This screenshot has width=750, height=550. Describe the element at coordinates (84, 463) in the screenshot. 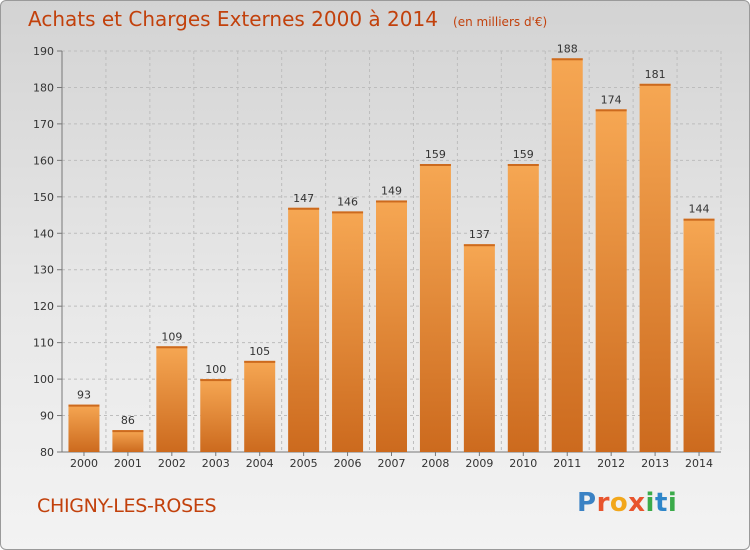

I see `x-tick-label: 2000` at that location.